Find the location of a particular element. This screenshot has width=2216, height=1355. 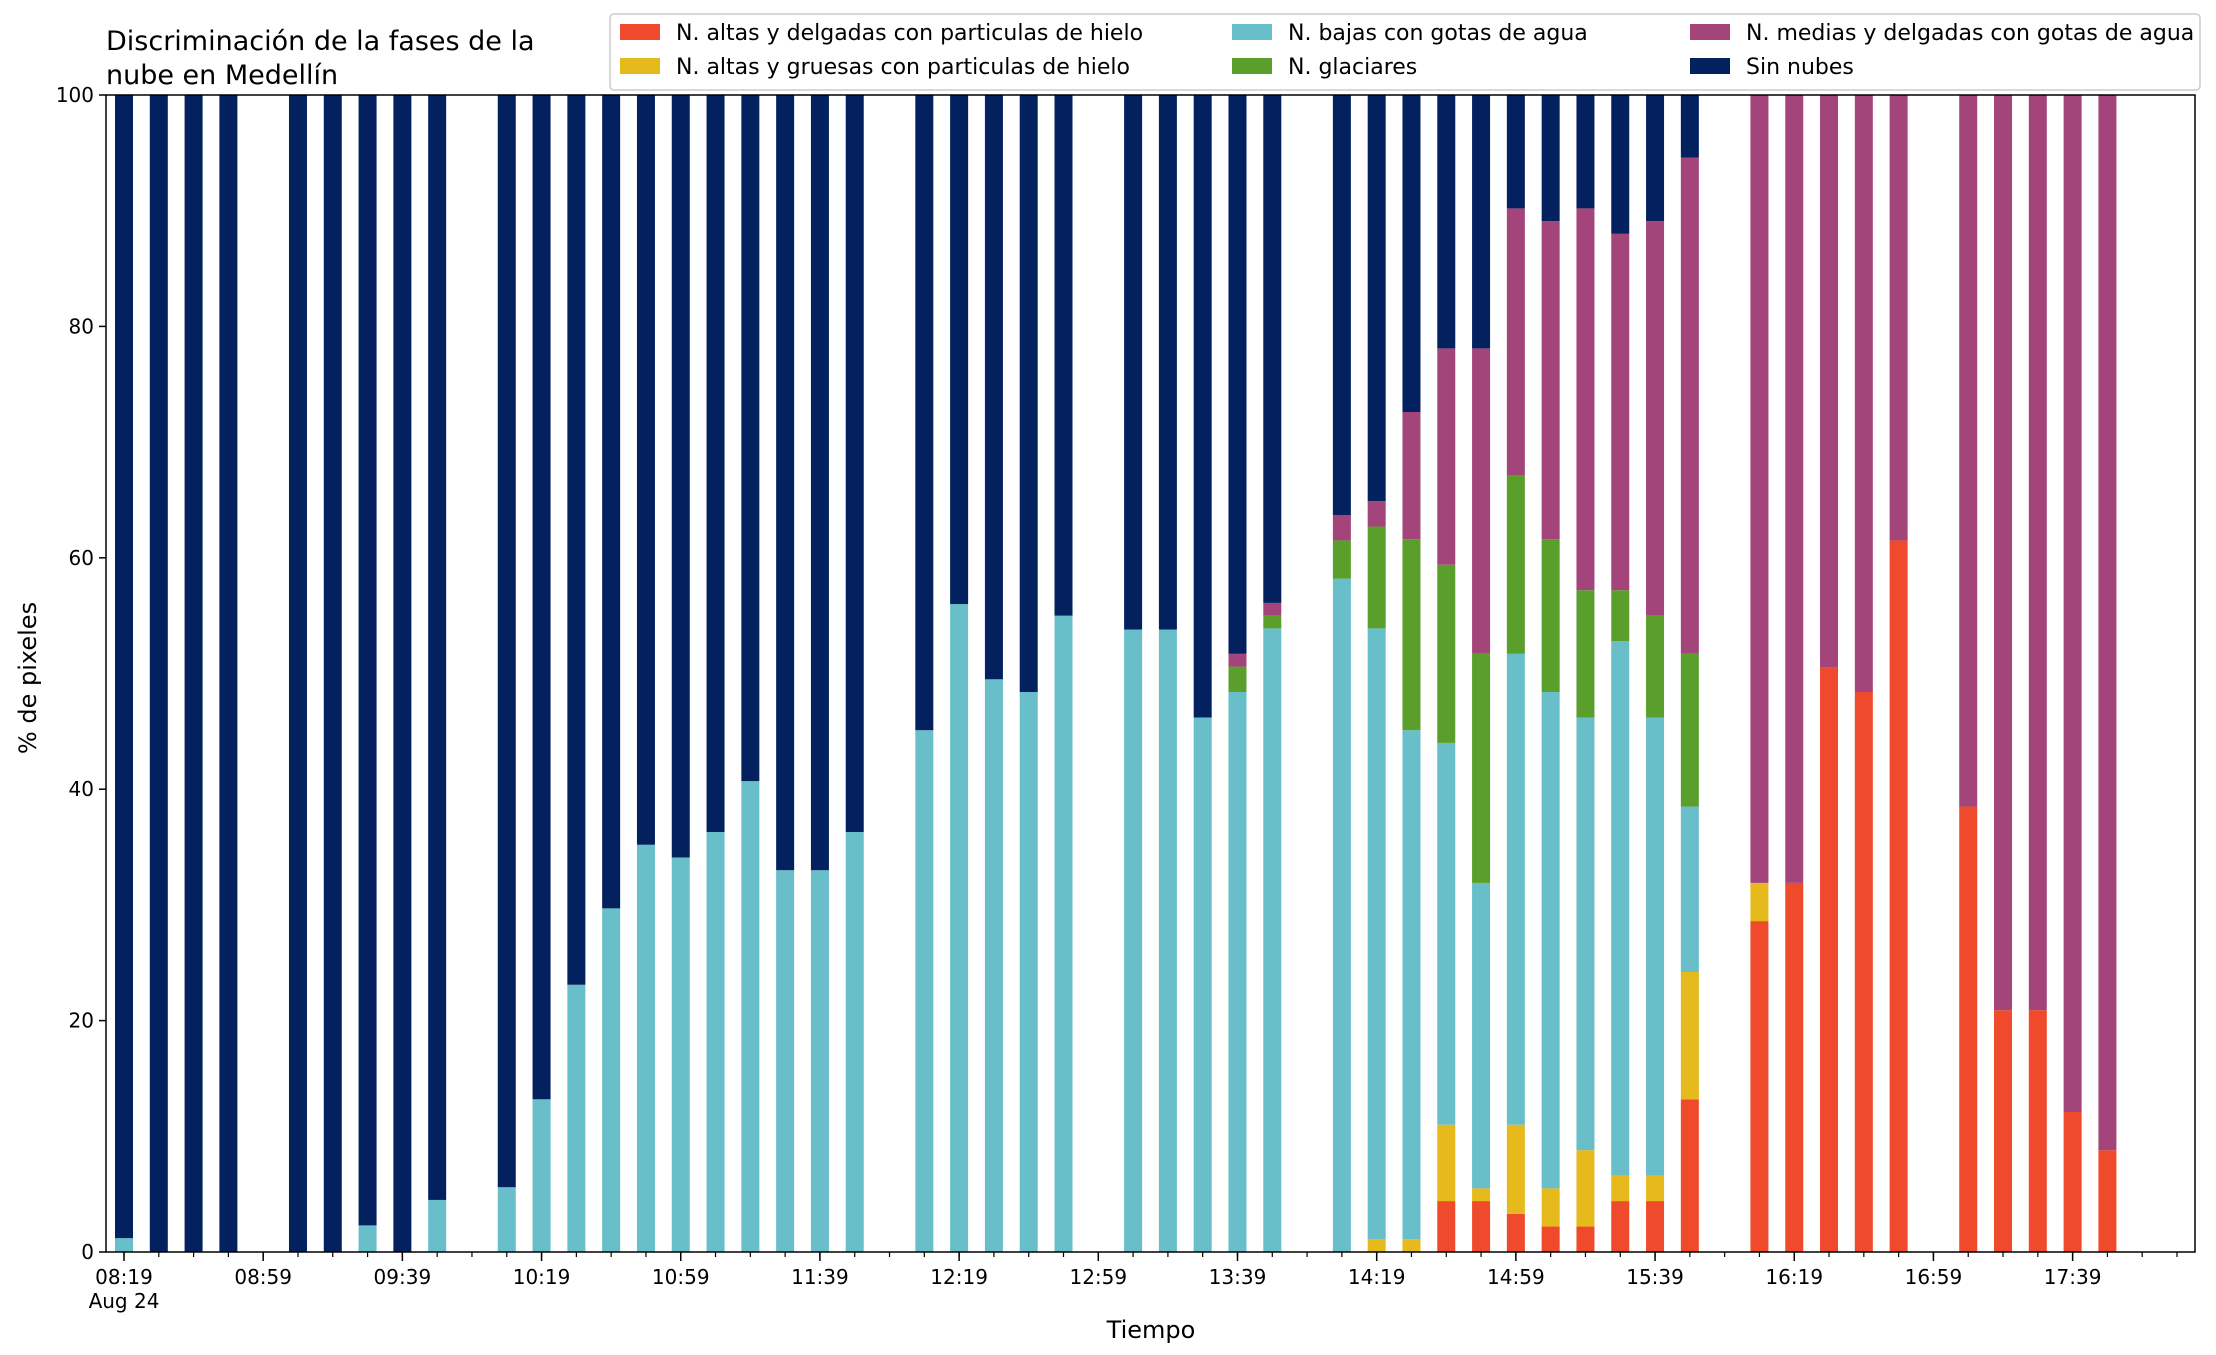

y-tick-label: 100 is located at coordinates (75, 95).